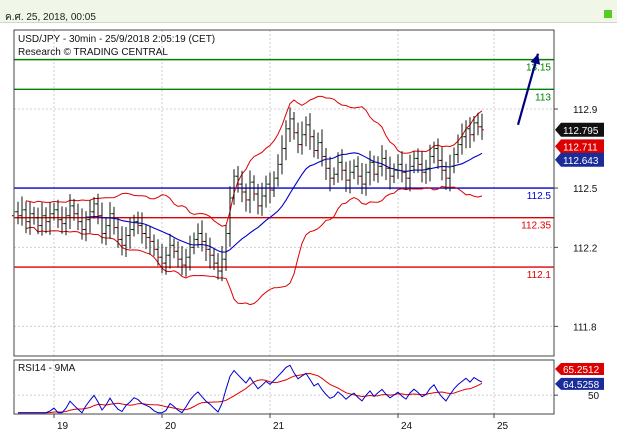  What do you see at coordinates (250, 393) in the screenshot?
I see `rsi-ma-line` at bounding box center [250, 393].